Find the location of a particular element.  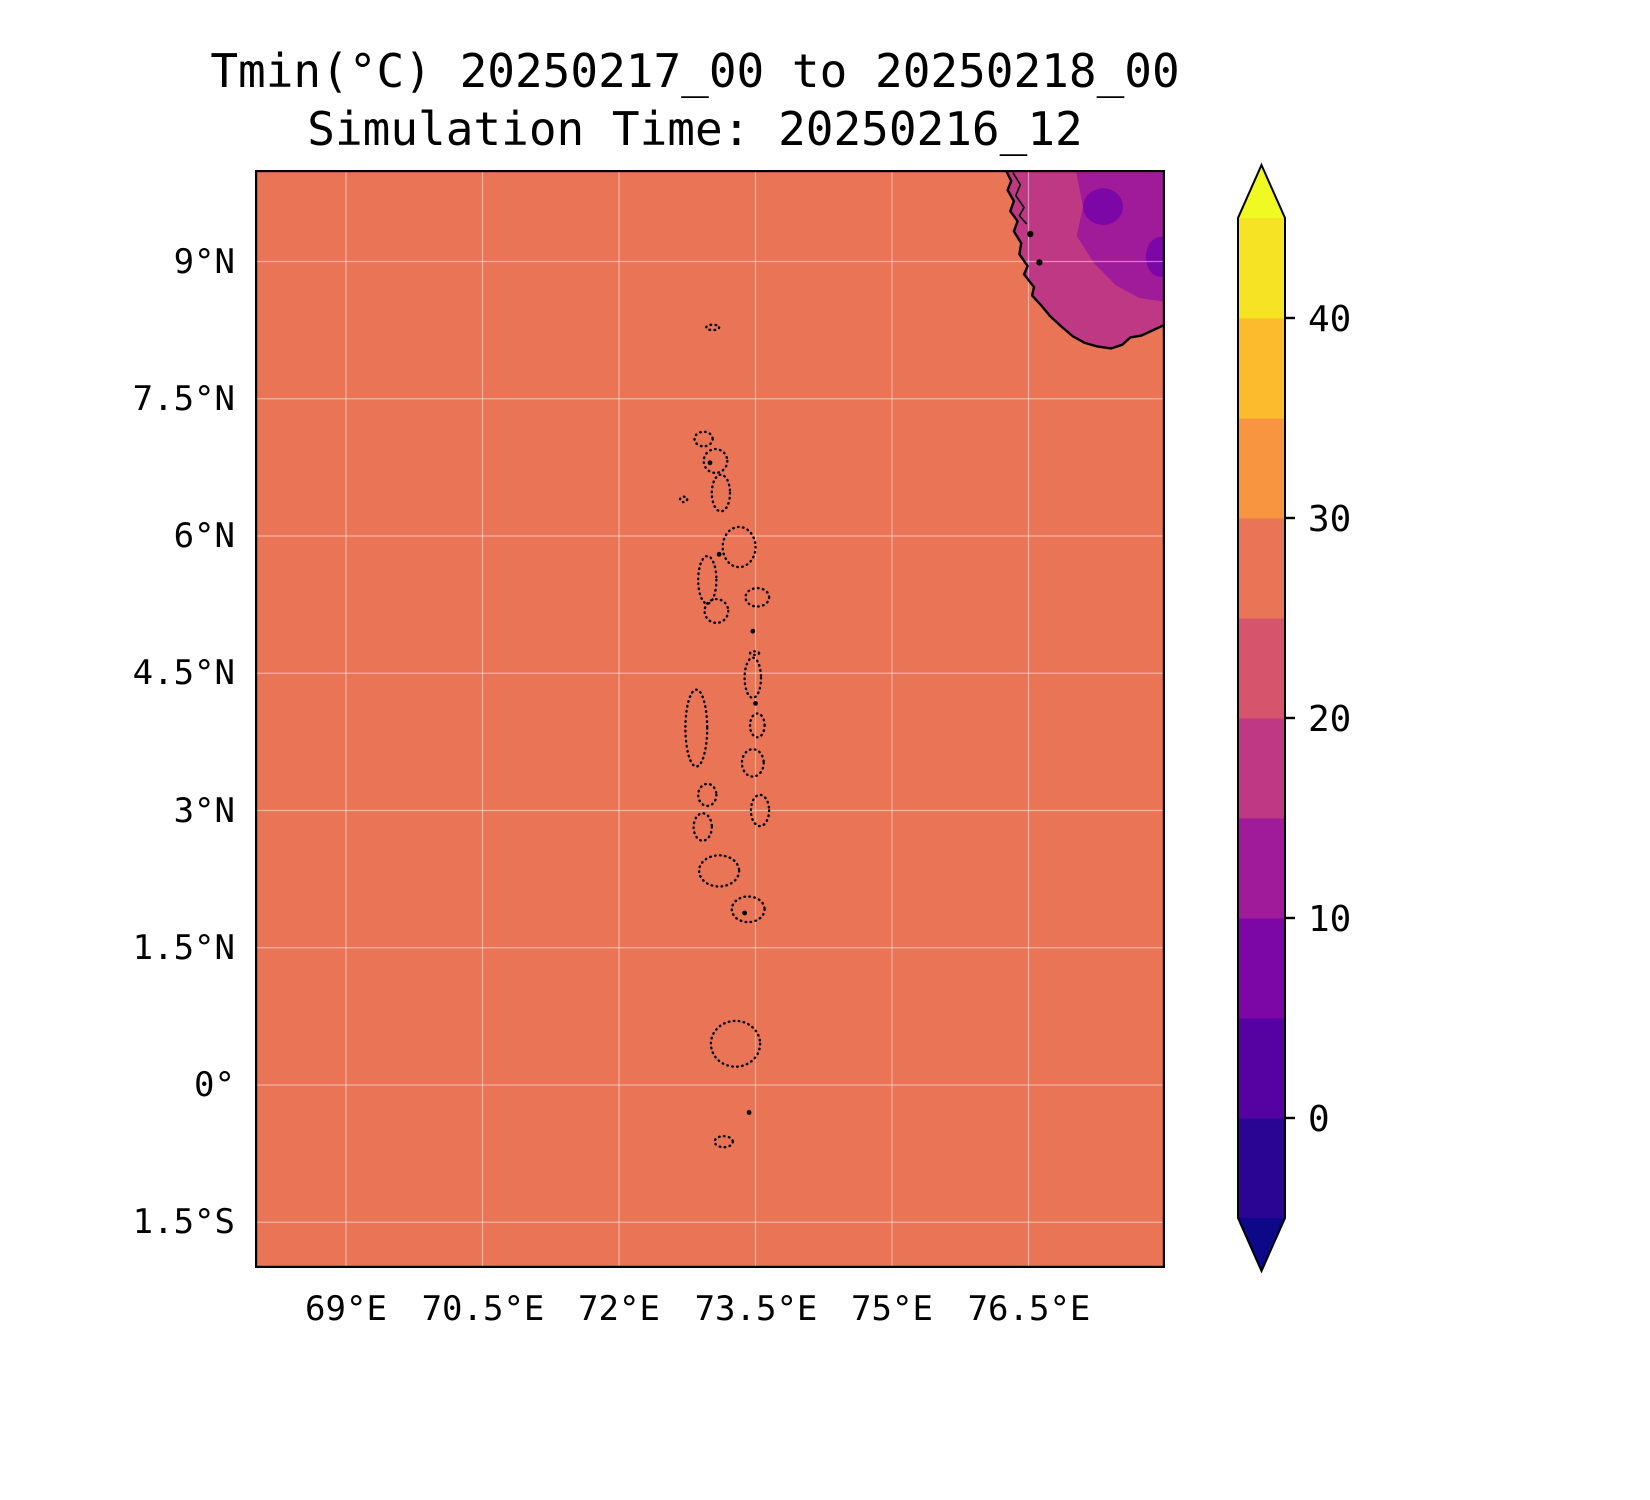

y-tick-label: 1.5°N is located at coordinates (183, 948).